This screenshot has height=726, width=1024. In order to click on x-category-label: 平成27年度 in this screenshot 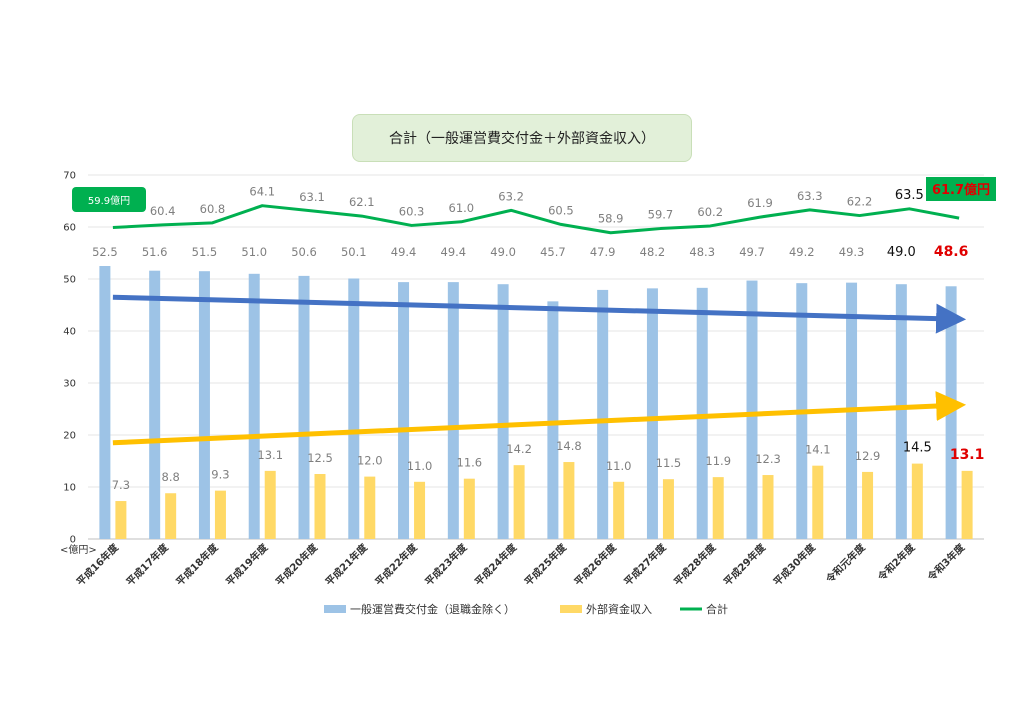, I will do `click(645, 564)`.